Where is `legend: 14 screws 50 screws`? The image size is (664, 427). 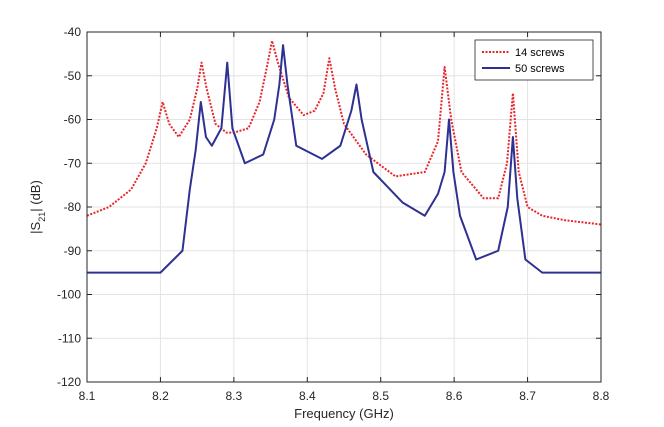
legend: 14 screws 50 screws is located at coordinates (534, 60).